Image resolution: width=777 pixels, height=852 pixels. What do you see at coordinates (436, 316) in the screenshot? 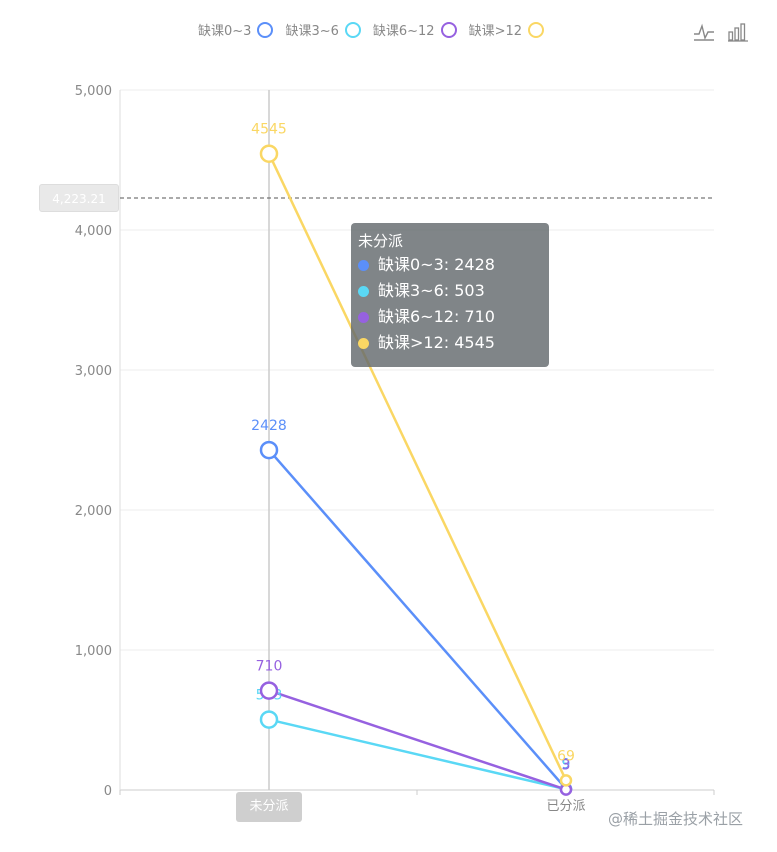
I see `tooltip-row-text: 缺课6~12: 710` at bounding box center [436, 316].